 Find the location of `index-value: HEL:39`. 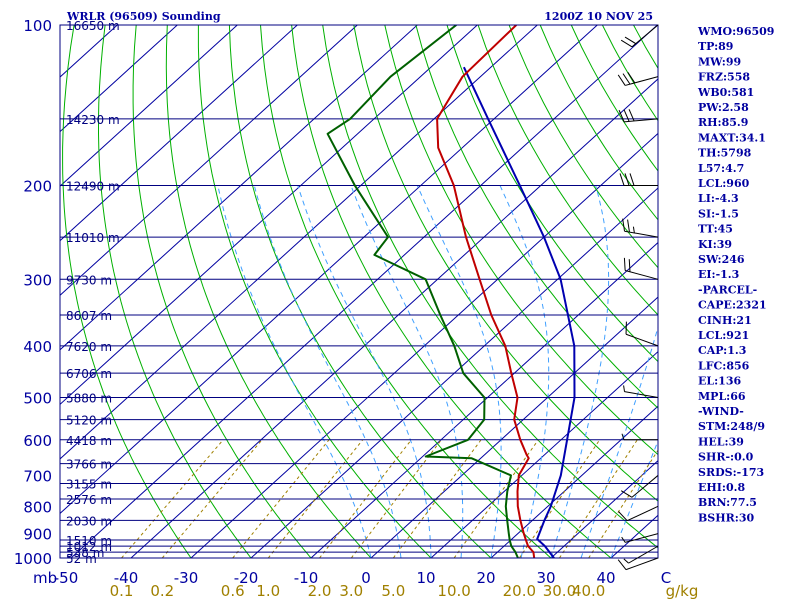

index-value: HEL:39 is located at coordinates (721, 441).